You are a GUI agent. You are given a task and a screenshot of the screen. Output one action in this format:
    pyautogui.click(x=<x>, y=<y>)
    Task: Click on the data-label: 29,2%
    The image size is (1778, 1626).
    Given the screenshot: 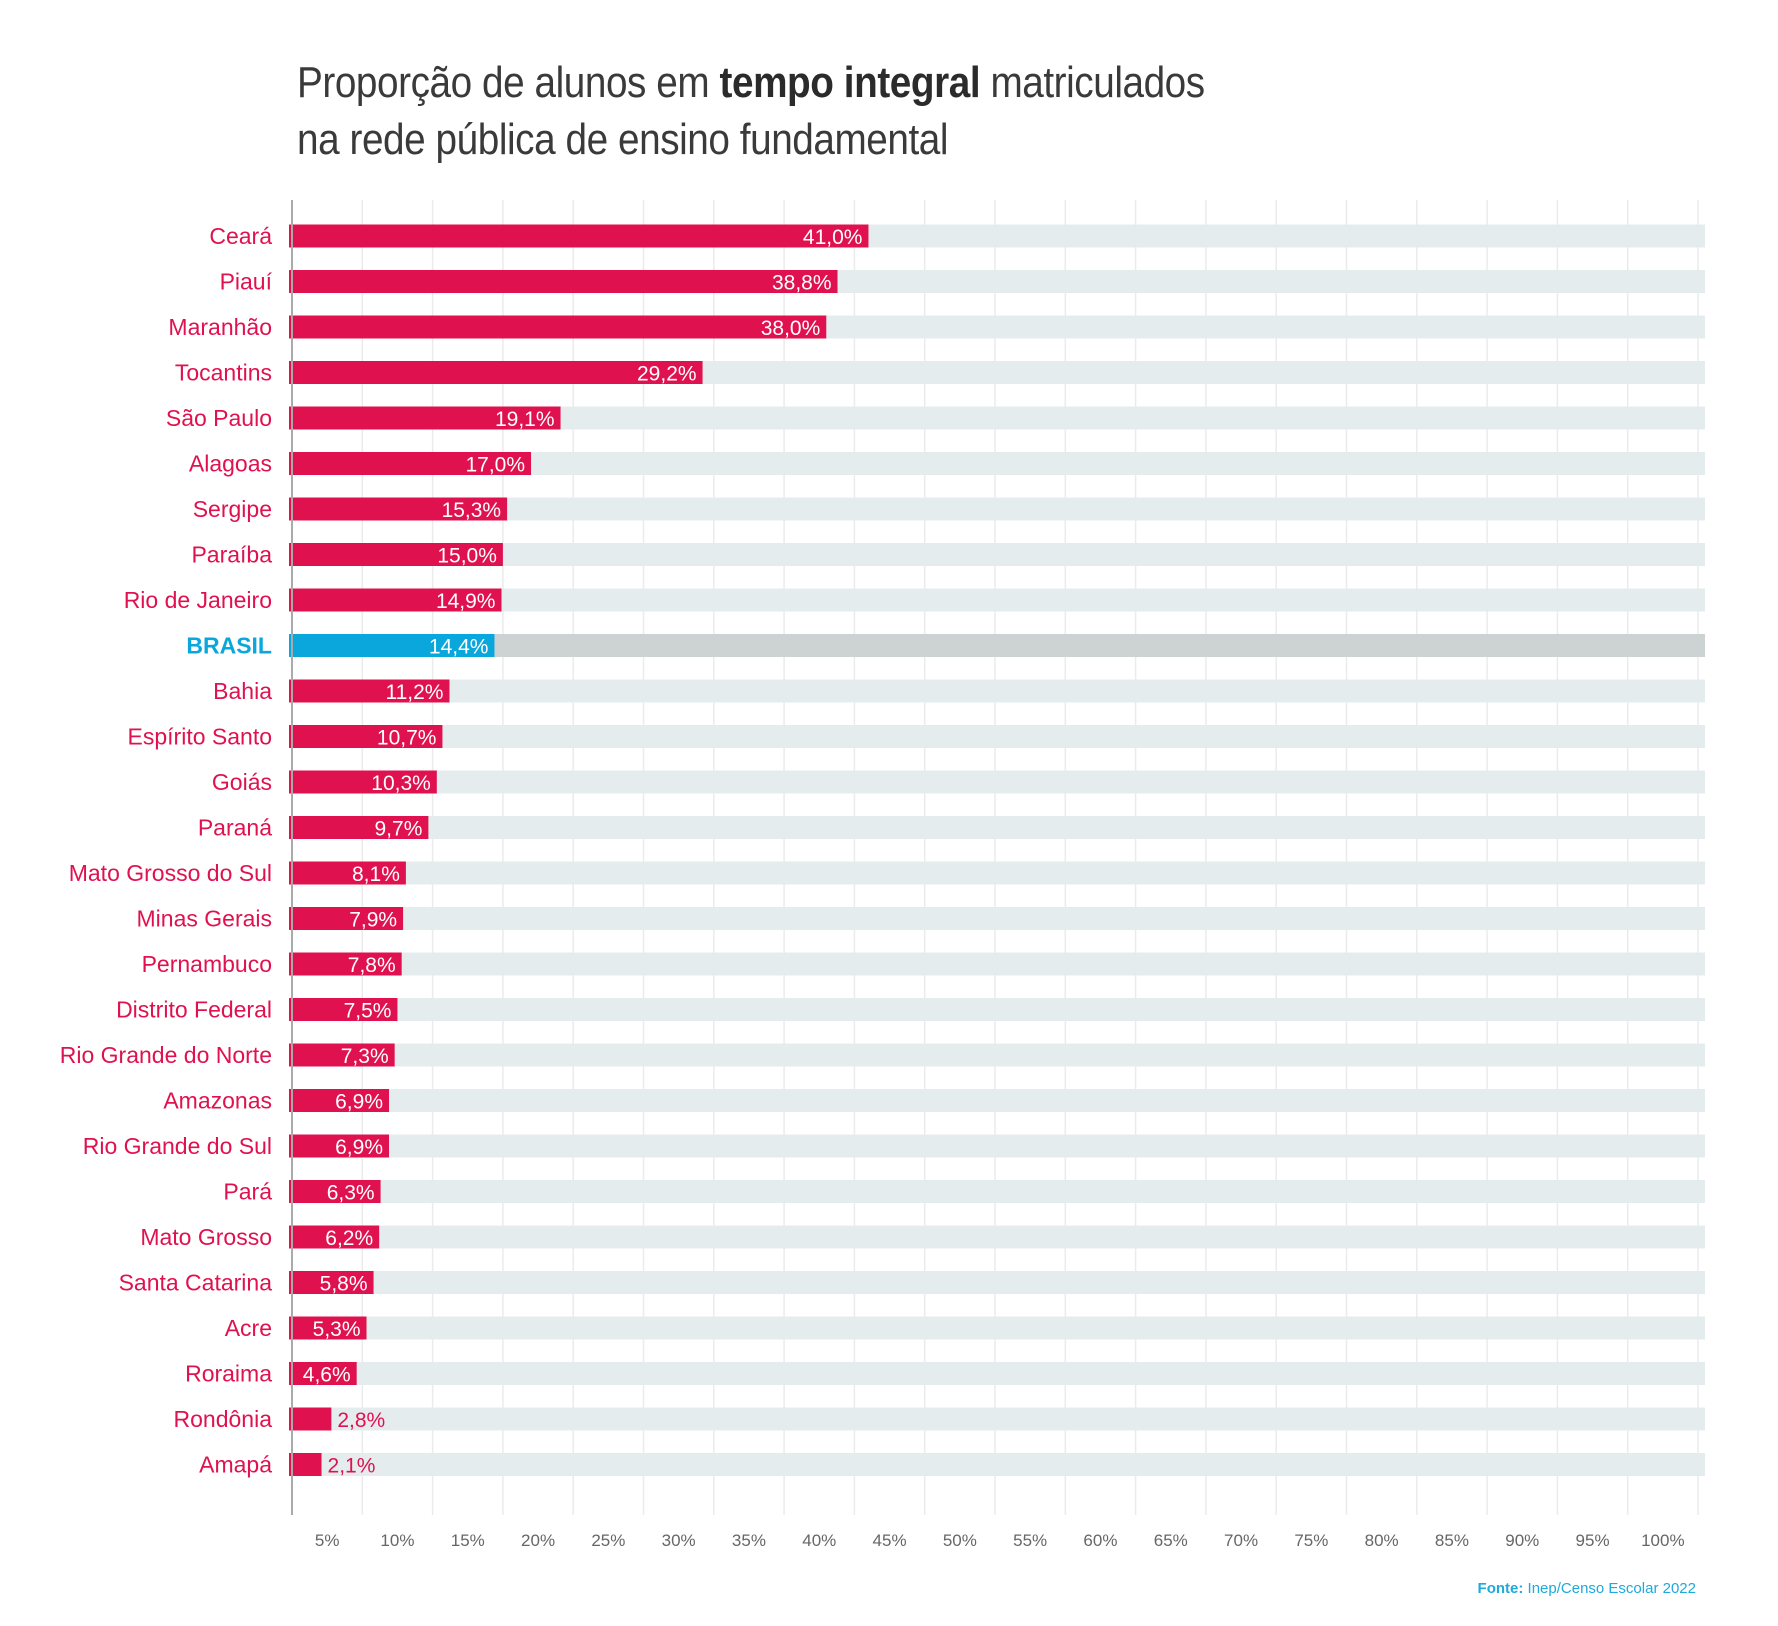 What is the action you would take?
    pyautogui.click(x=667, y=374)
    